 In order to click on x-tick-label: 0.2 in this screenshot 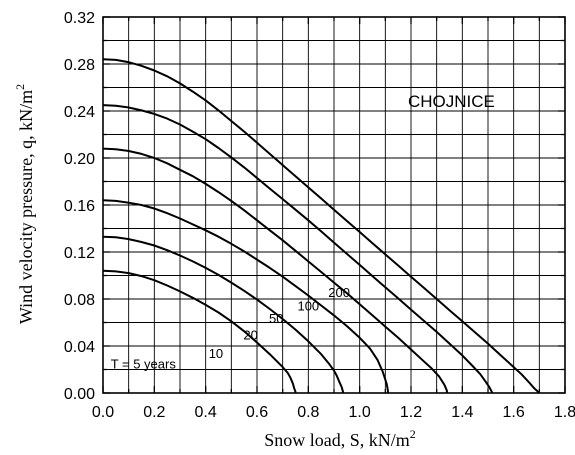, I will do `click(154, 412)`.